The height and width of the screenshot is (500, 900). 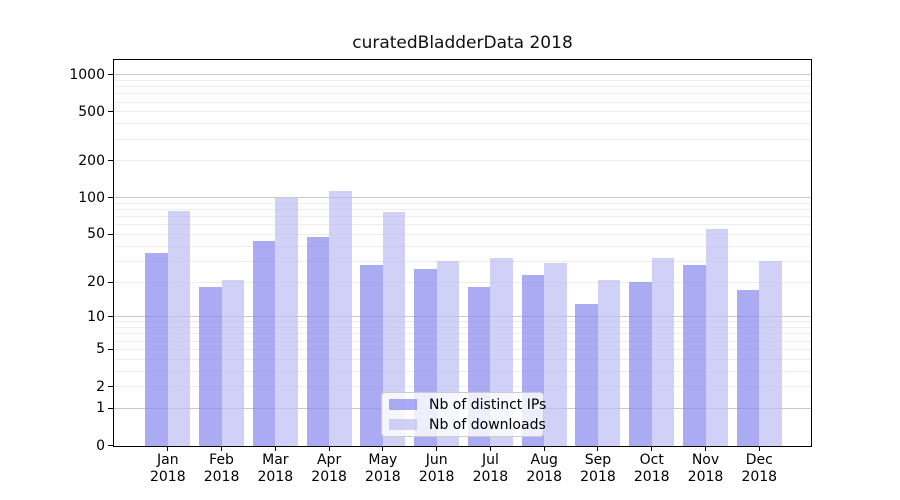 I want to click on bar-ips-oct, so click(x=640, y=364).